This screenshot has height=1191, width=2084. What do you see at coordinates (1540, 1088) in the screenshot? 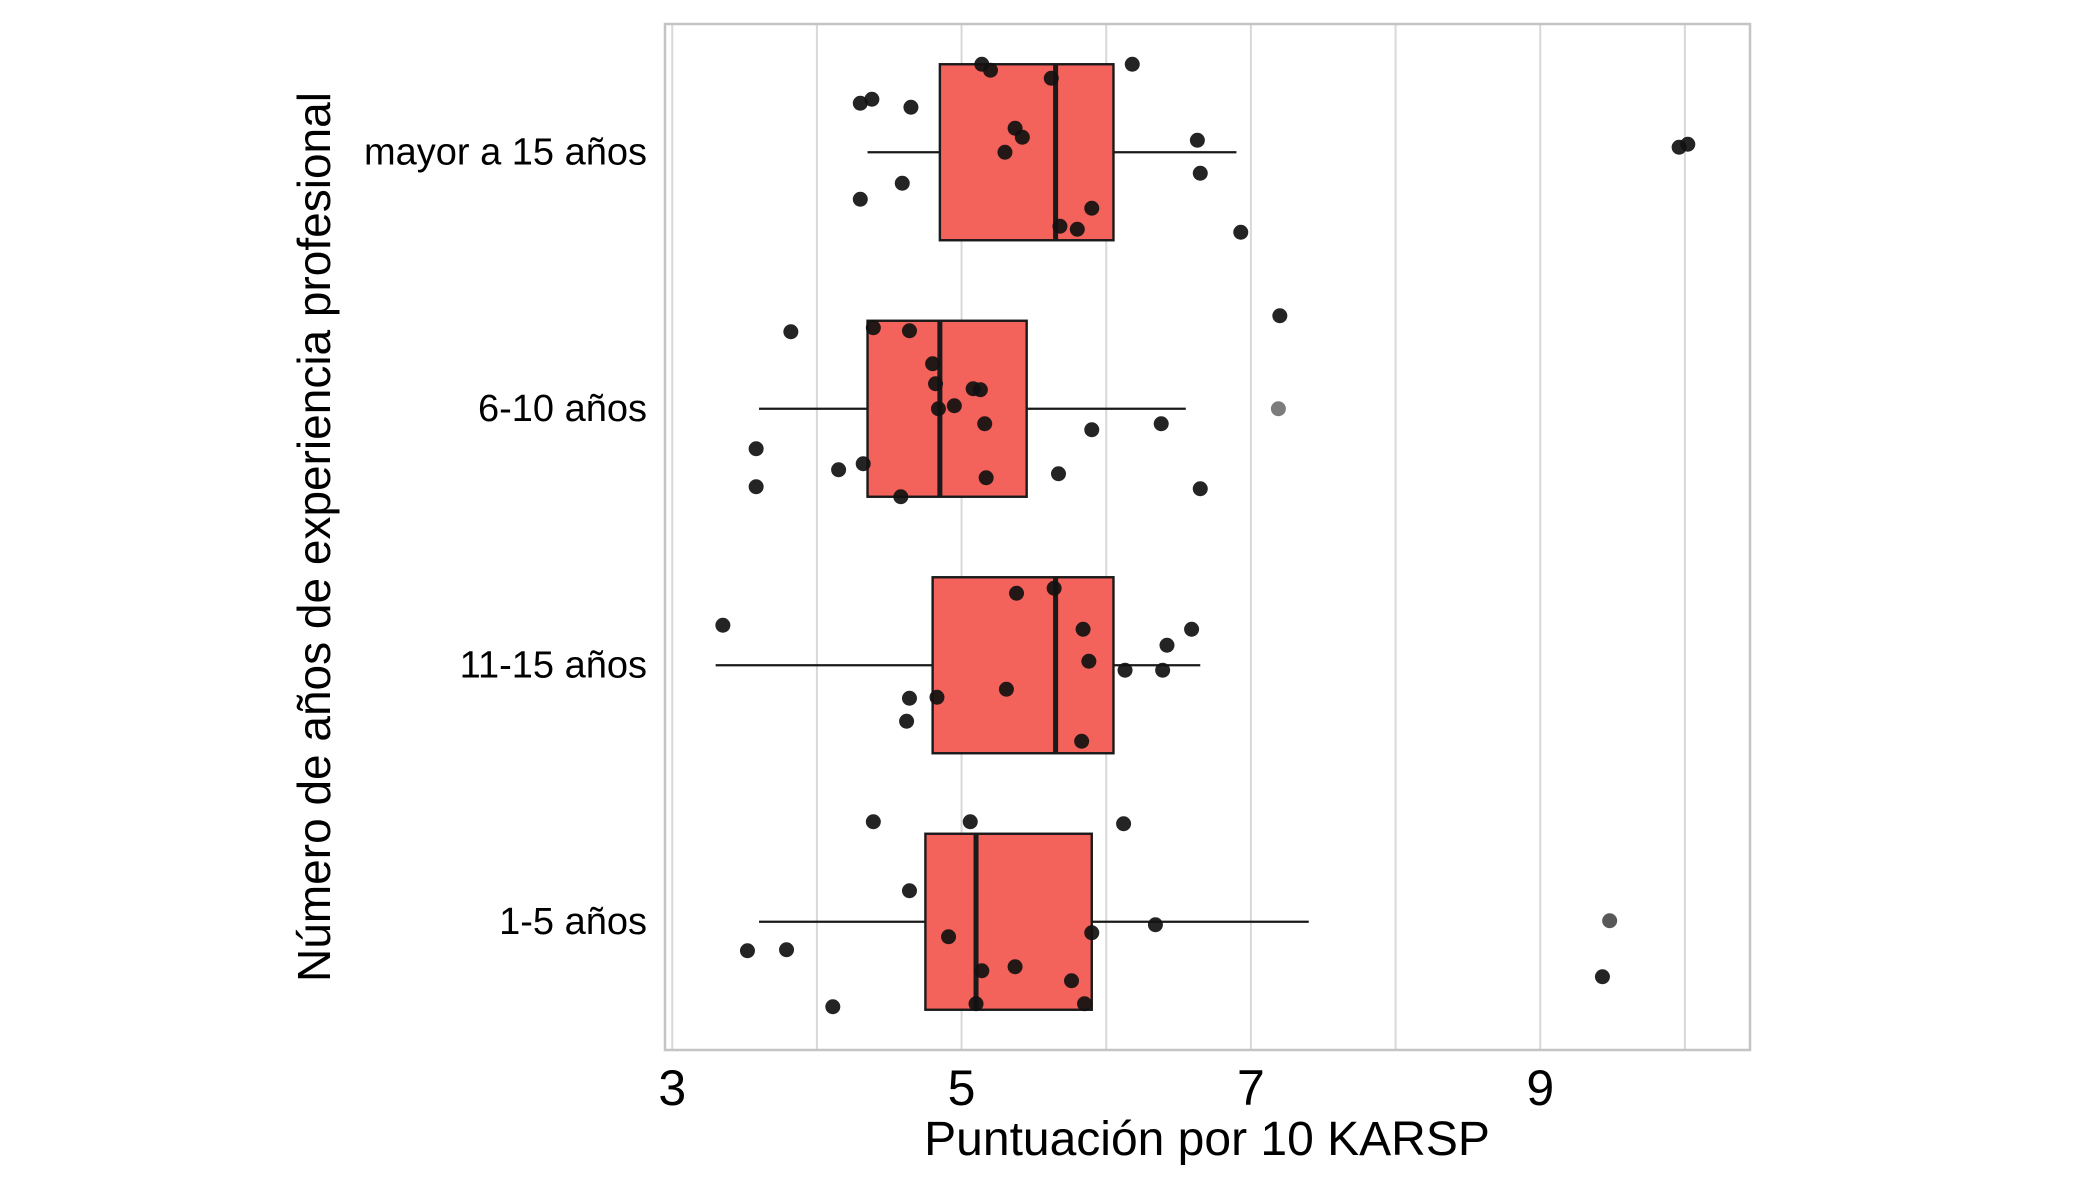
I see `x-tick-label: 9` at bounding box center [1540, 1088].